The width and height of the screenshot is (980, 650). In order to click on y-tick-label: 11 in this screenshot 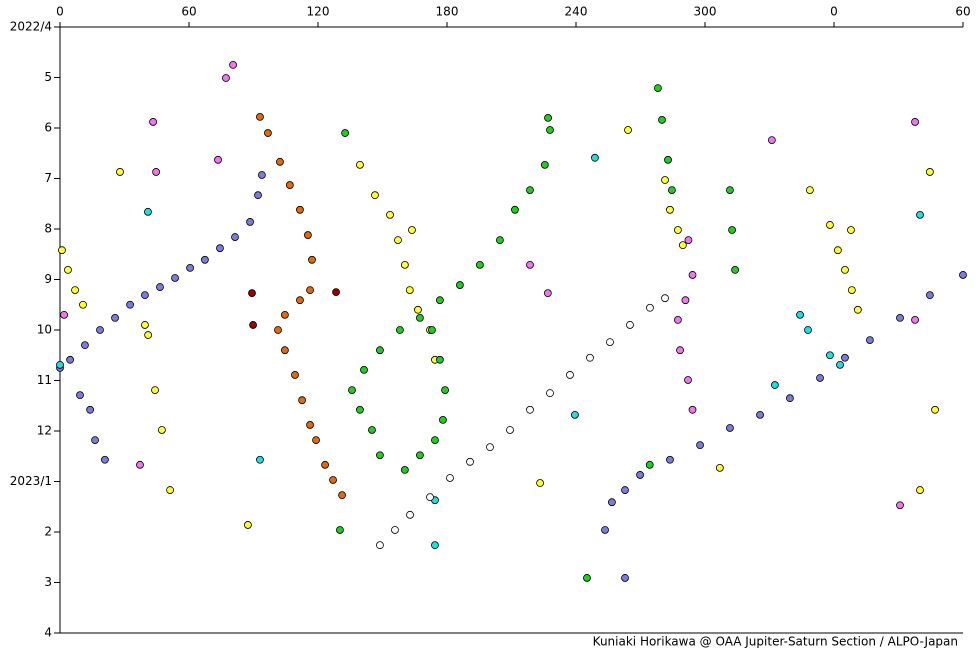, I will do `click(44, 380)`.